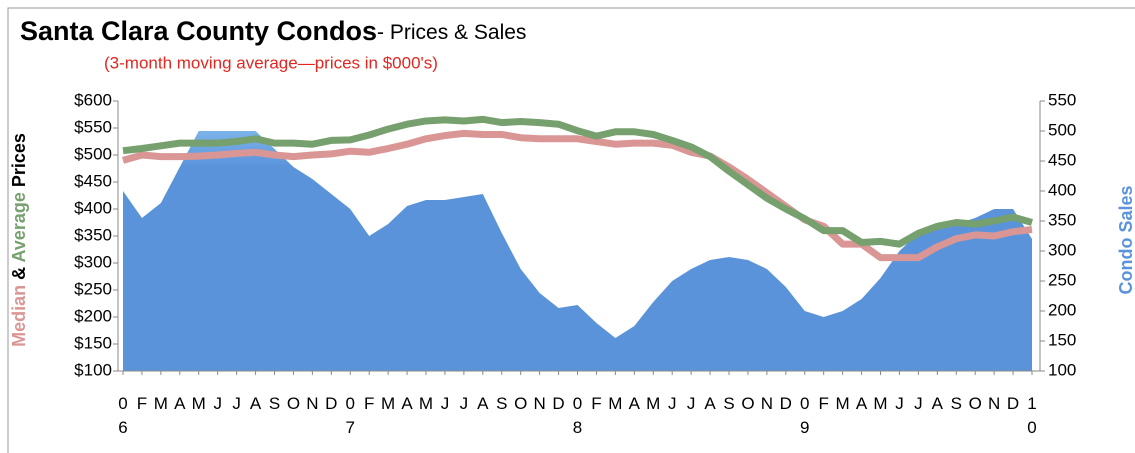 This screenshot has width=1135, height=453. Describe the element at coordinates (93, 207) in the screenshot. I see `y-tick-label: $400` at that location.